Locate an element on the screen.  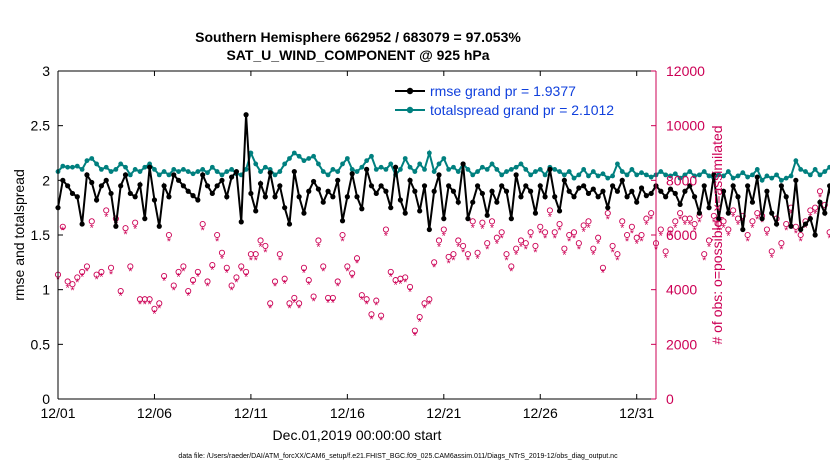
legend-rmse-marker is located at coordinates (410, 91).